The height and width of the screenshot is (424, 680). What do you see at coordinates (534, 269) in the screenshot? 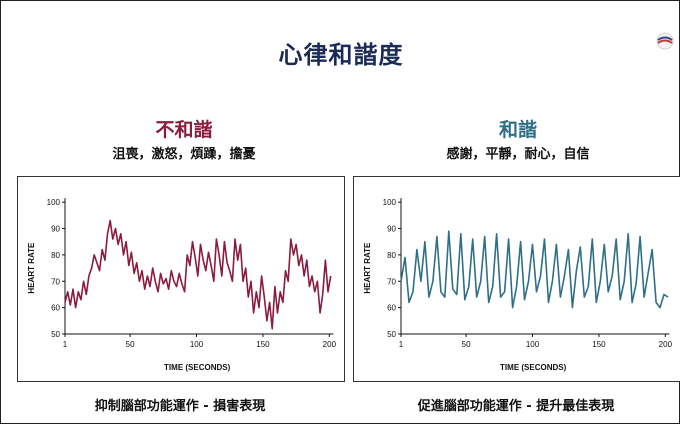
I see `coherent-heart-rate-line` at bounding box center [534, 269].